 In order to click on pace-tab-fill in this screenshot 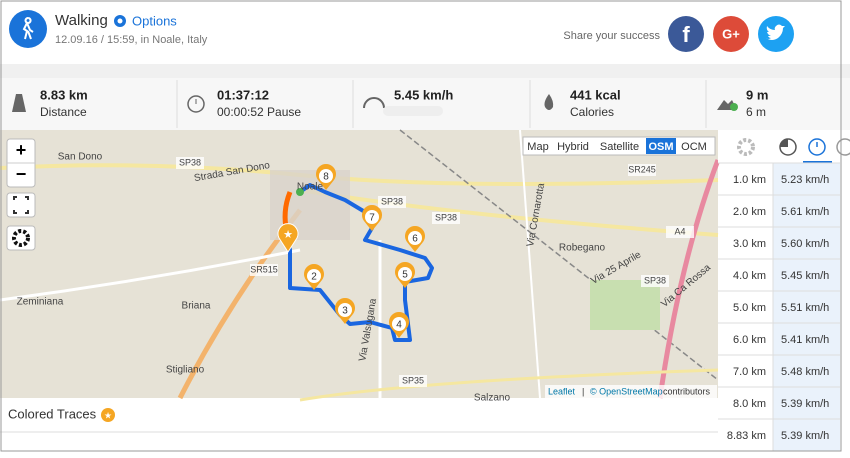, I will do `click(784, 143)`.